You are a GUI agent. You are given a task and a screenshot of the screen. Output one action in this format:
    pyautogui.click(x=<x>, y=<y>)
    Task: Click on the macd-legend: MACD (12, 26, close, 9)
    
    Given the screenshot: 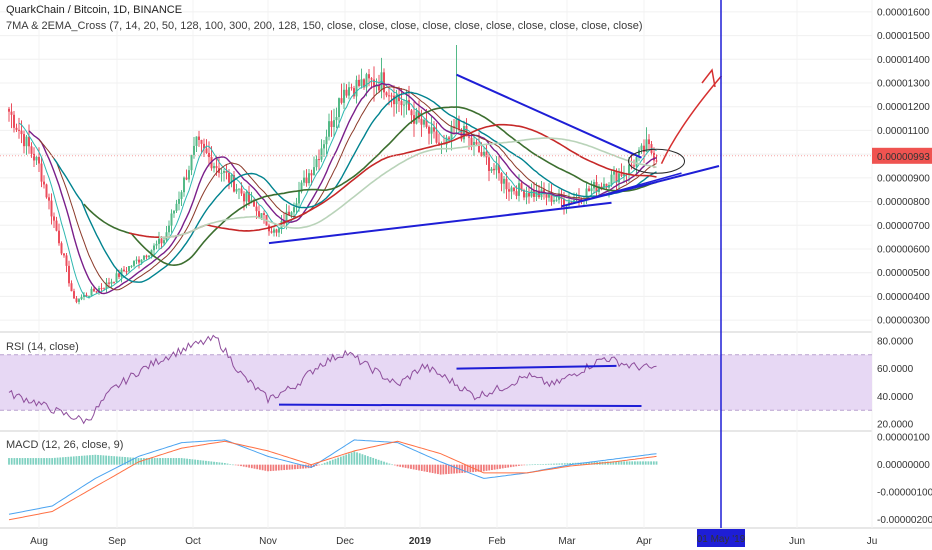 What is the action you would take?
    pyautogui.click(x=64, y=445)
    